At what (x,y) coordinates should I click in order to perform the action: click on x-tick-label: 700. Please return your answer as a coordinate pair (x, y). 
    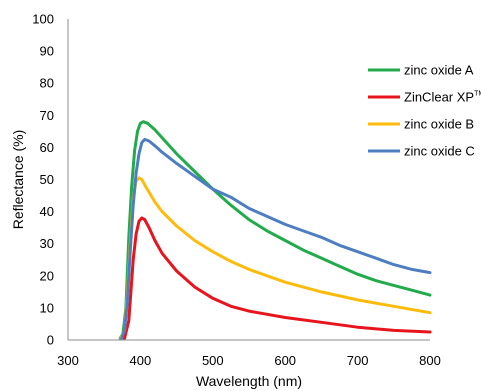
    Looking at the image, I should click on (358, 360).